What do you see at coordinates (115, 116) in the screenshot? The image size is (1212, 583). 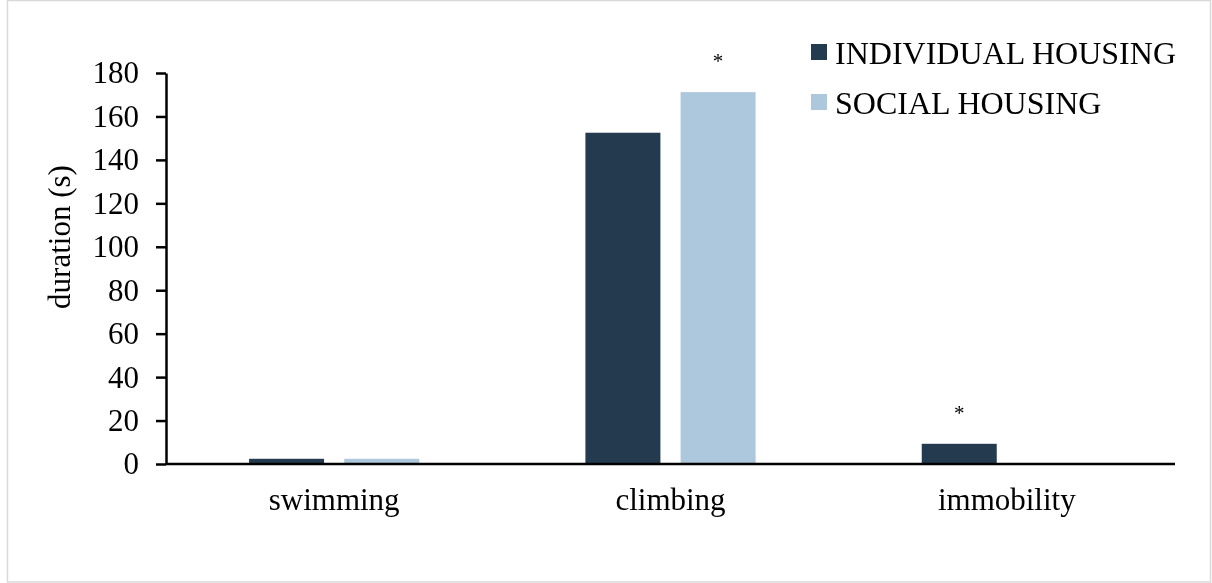 I see `y-tick-label: 160` at bounding box center [115, 116].